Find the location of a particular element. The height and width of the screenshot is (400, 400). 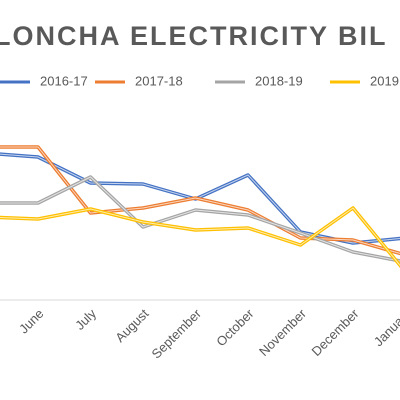

legend-label: 2019 is located at coordinates (384, 80).